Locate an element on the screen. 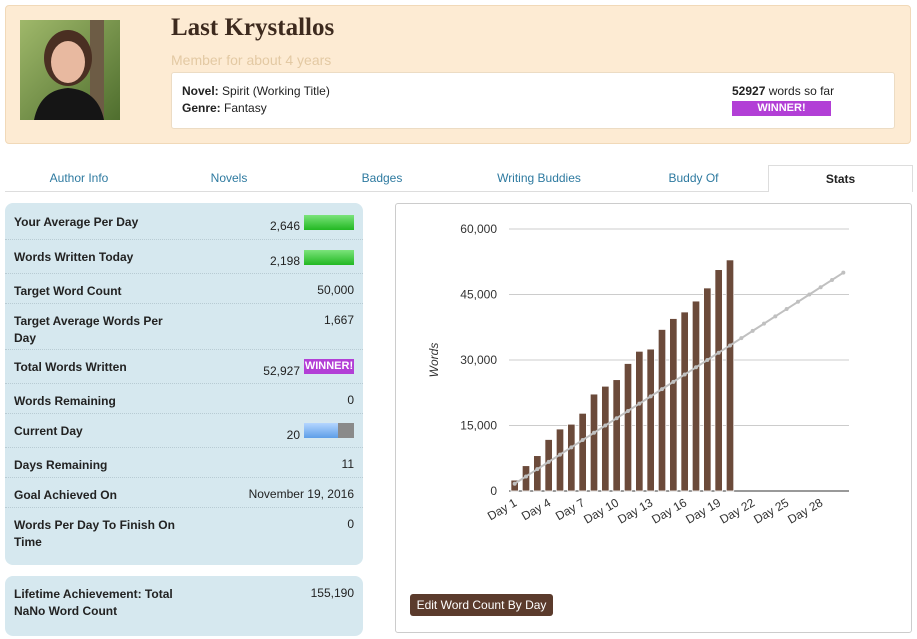  tab: Writing Buddies is located at coordinates (539, 178).